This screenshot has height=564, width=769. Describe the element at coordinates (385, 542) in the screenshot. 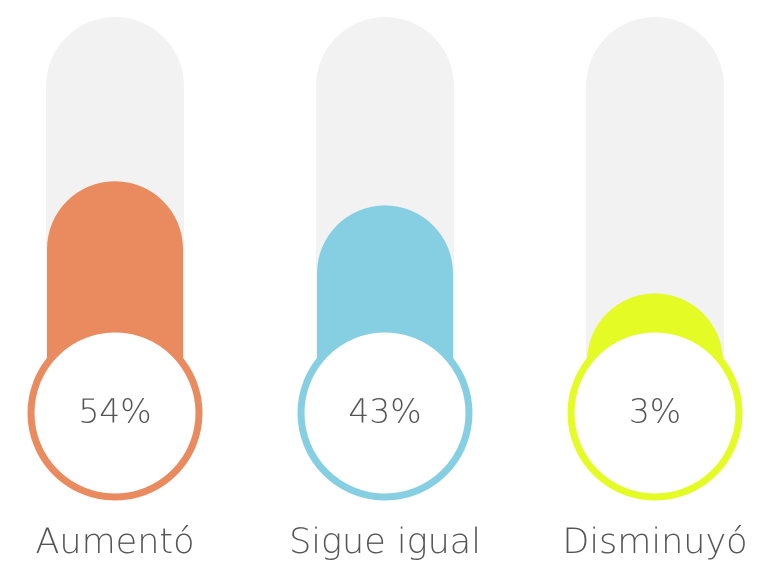

I see `category-label: Sigue igual` at that location.